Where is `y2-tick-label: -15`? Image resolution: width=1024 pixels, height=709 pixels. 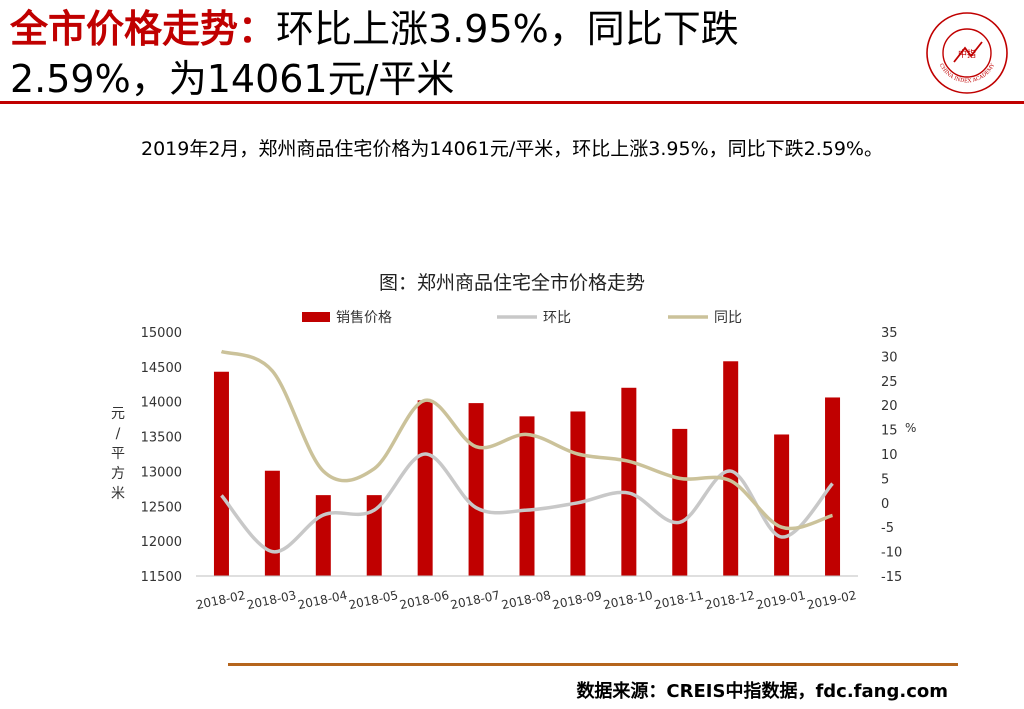 y2-tick-label: -15 is located at coordinates (891, 577).